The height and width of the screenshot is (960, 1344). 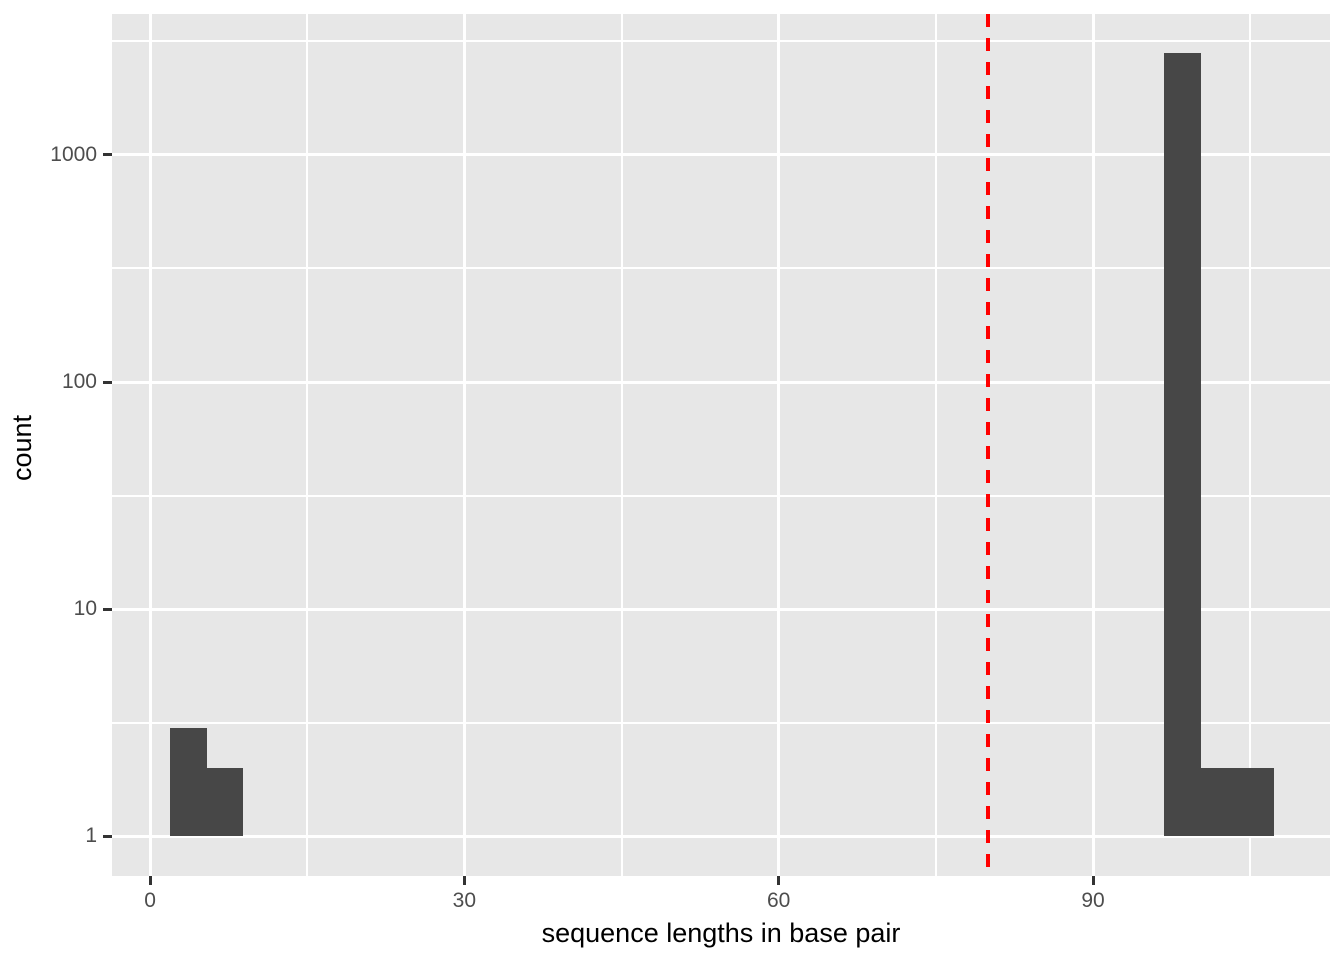 What do you see at coordinates (85, 609) in the screenshot?
I see `y-tick-label: 10` at bounding box center [85, 609].